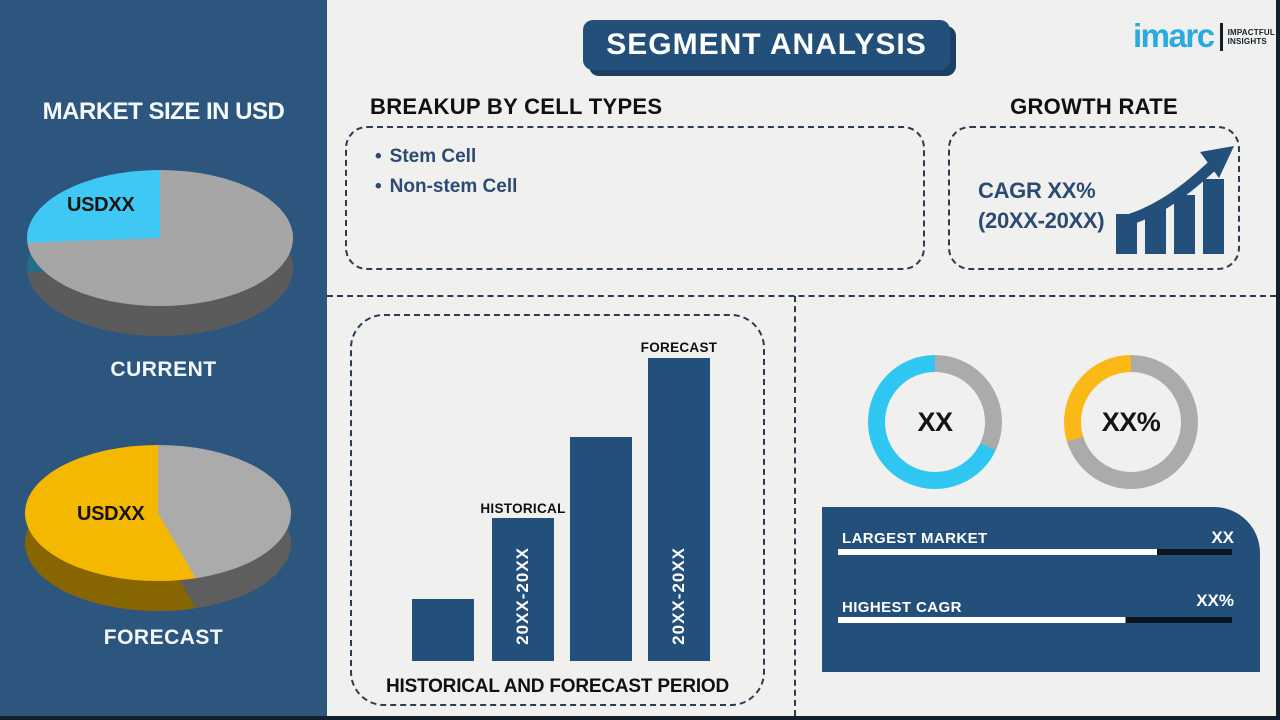  I want to click on highest-cagr-donut-chart: XX%, so click(1131, 422).